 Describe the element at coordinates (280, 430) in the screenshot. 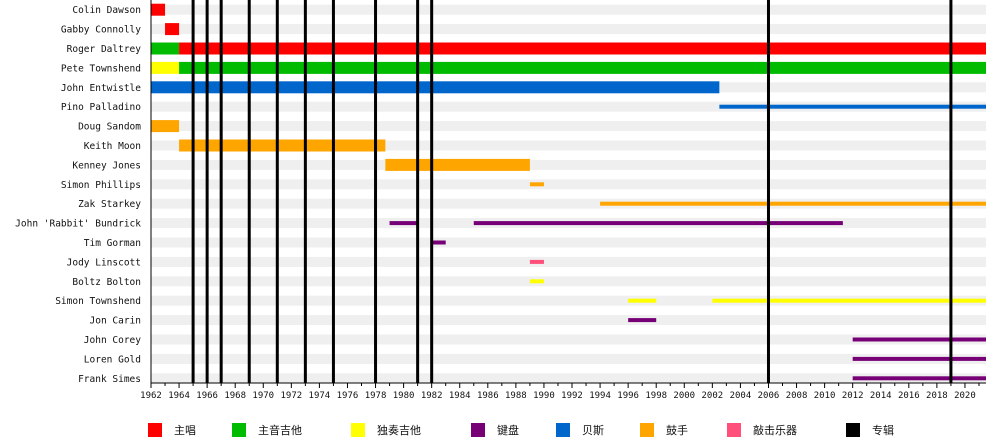

I see `legend-label: 主音吉他` at that location.